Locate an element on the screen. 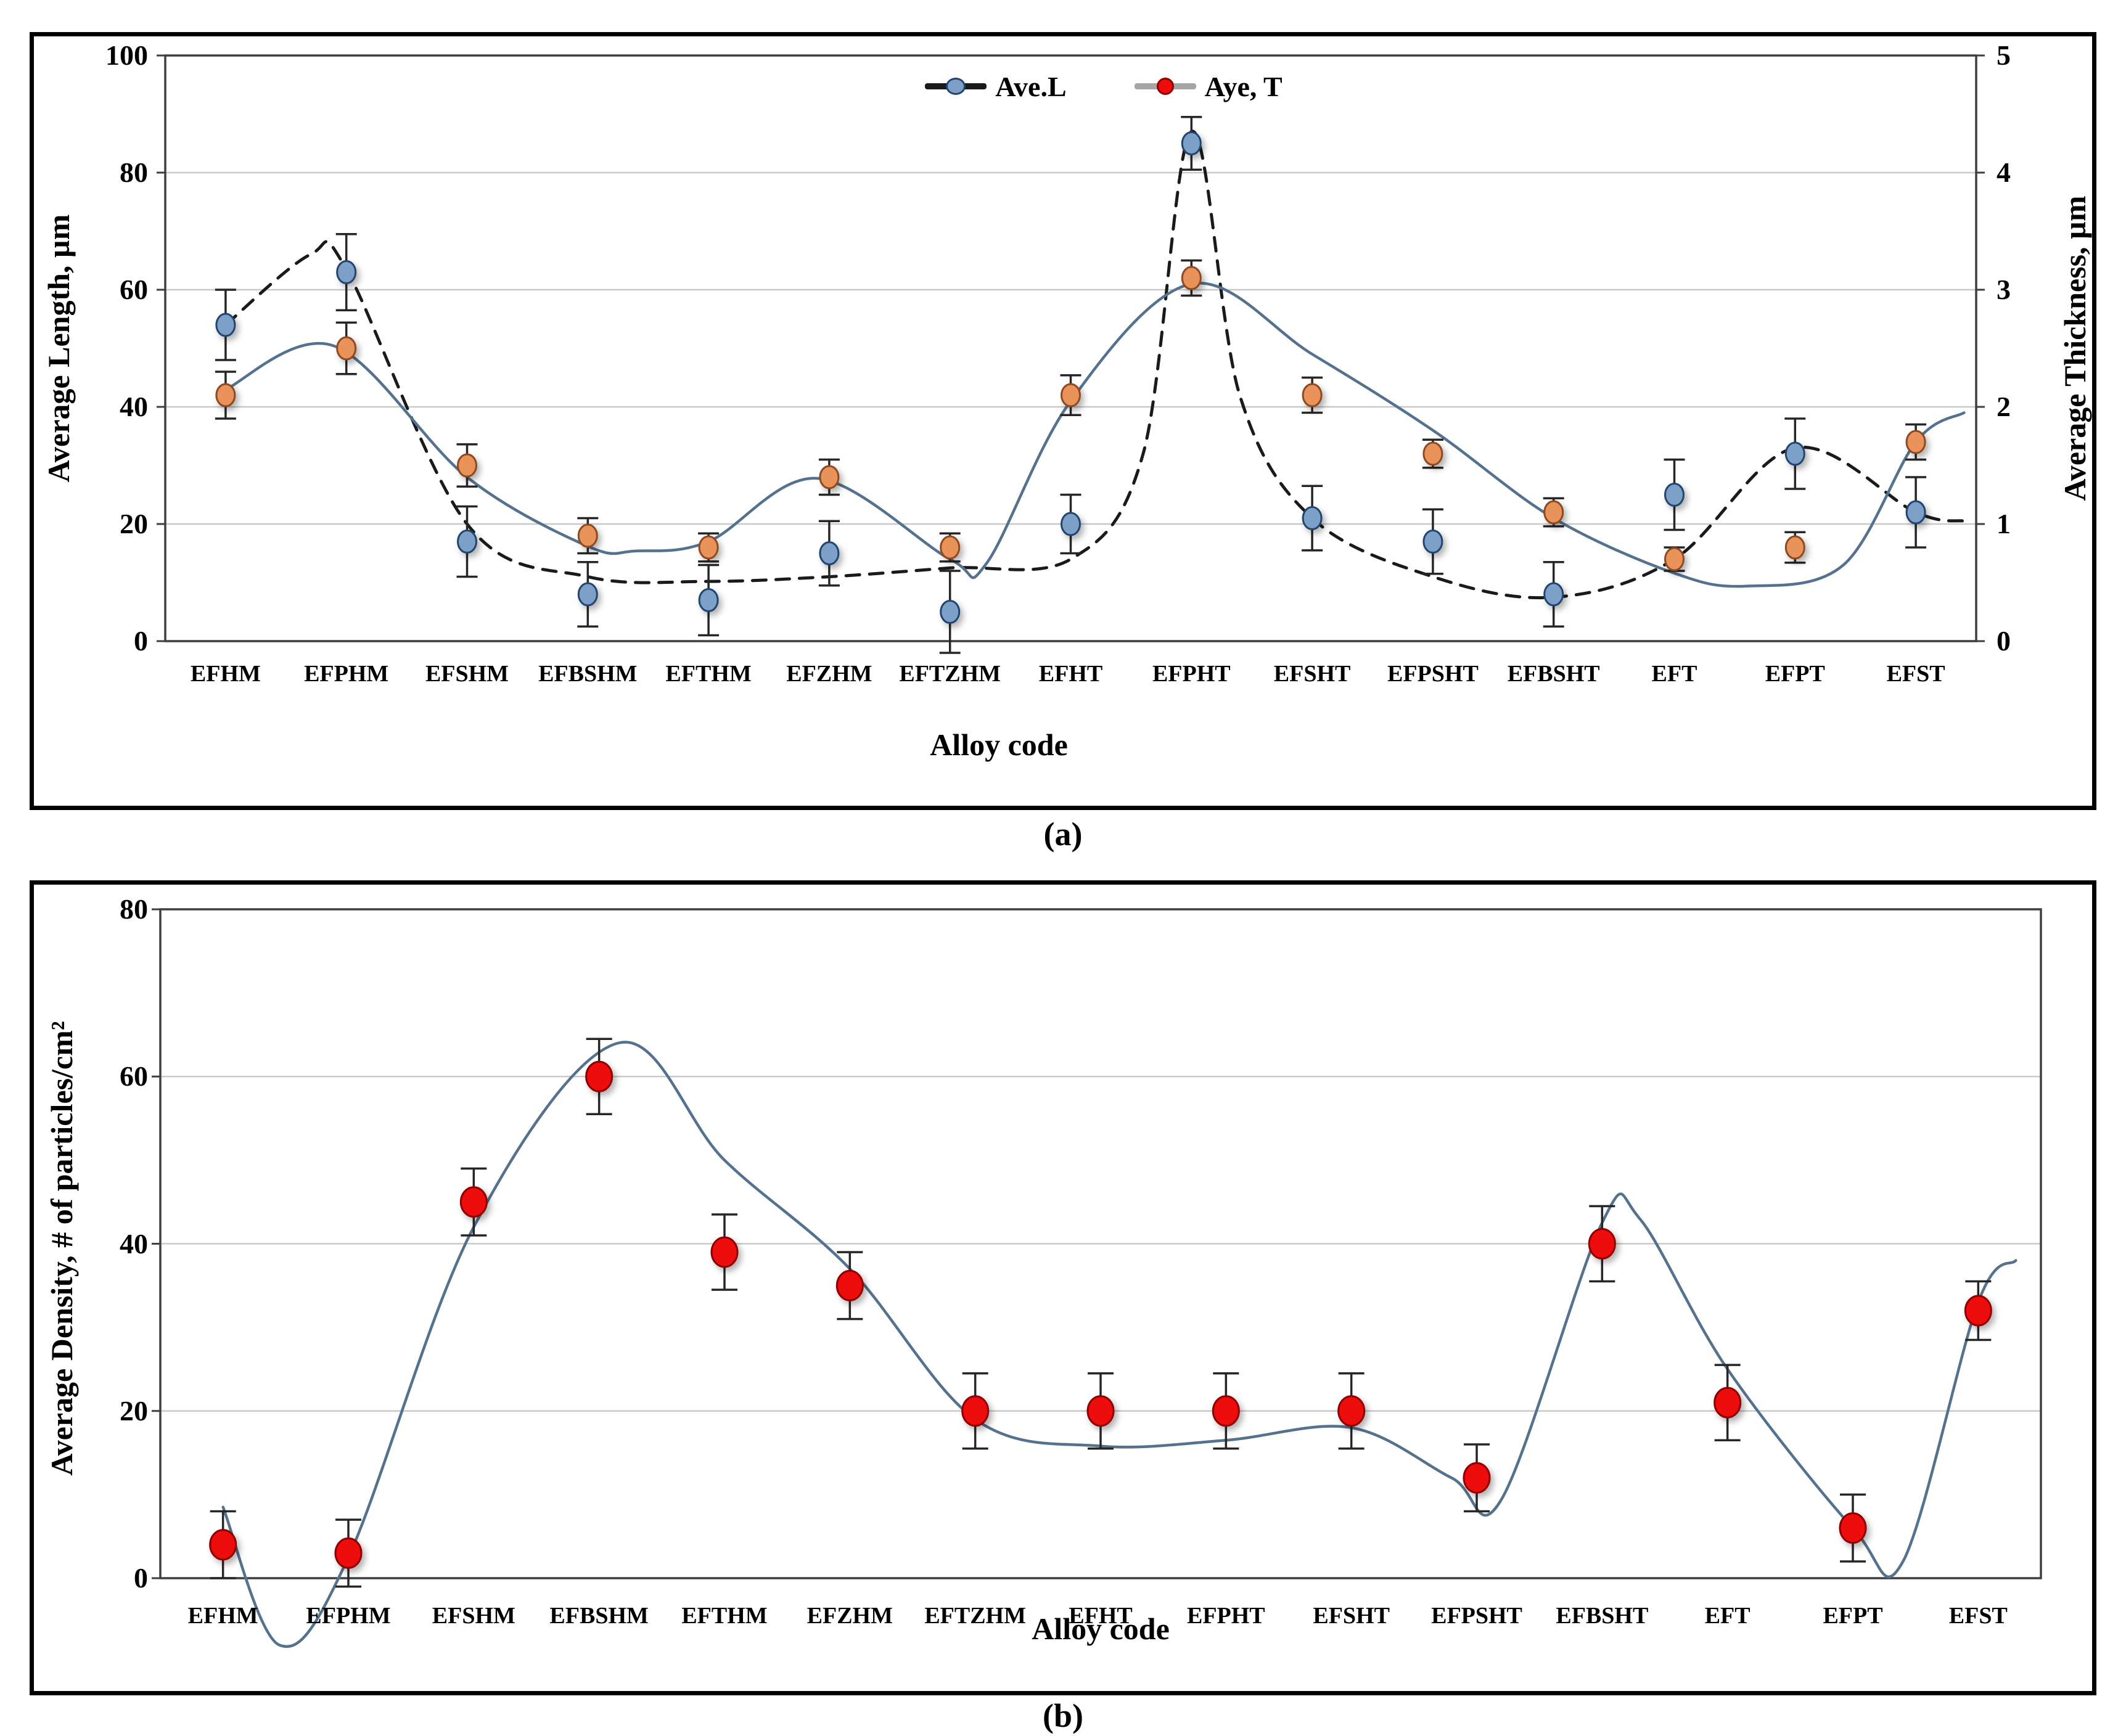  y-right-tick-label: 2 is located at coordinates (2004, 406).